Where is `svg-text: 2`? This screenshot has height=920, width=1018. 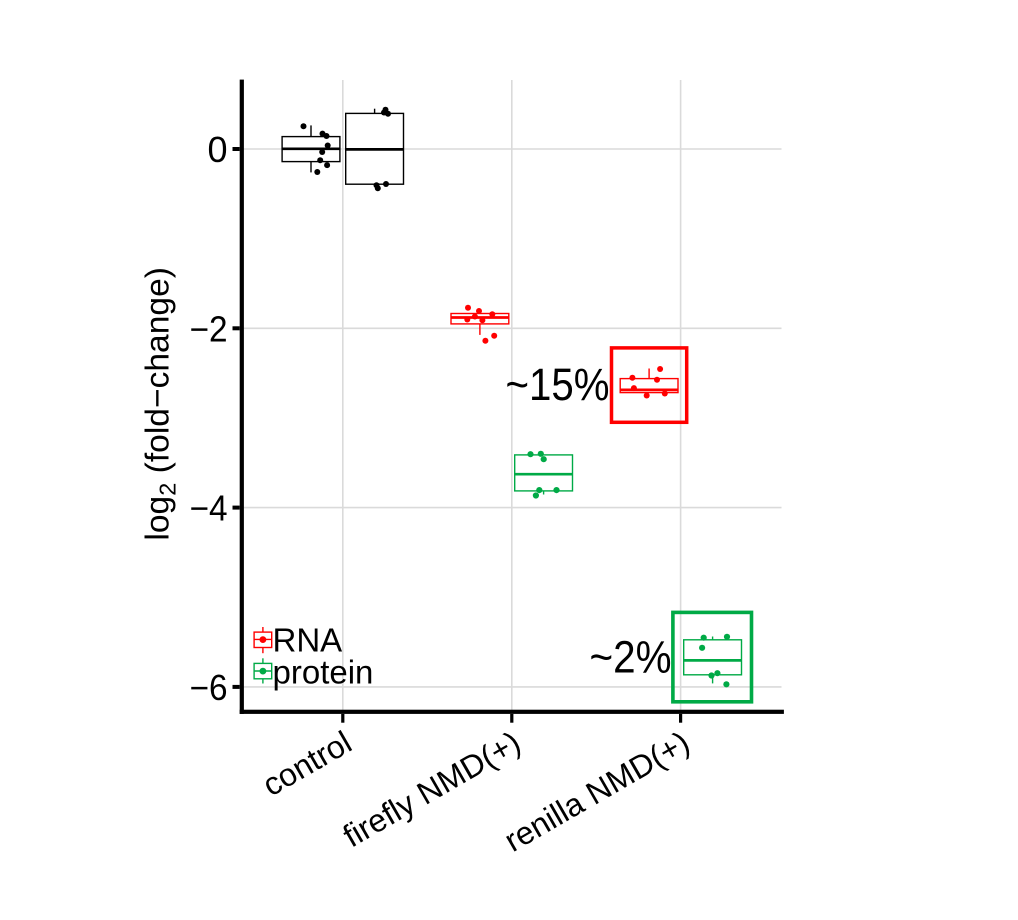 svg-text: 2 is located at coordinates (168, 489).